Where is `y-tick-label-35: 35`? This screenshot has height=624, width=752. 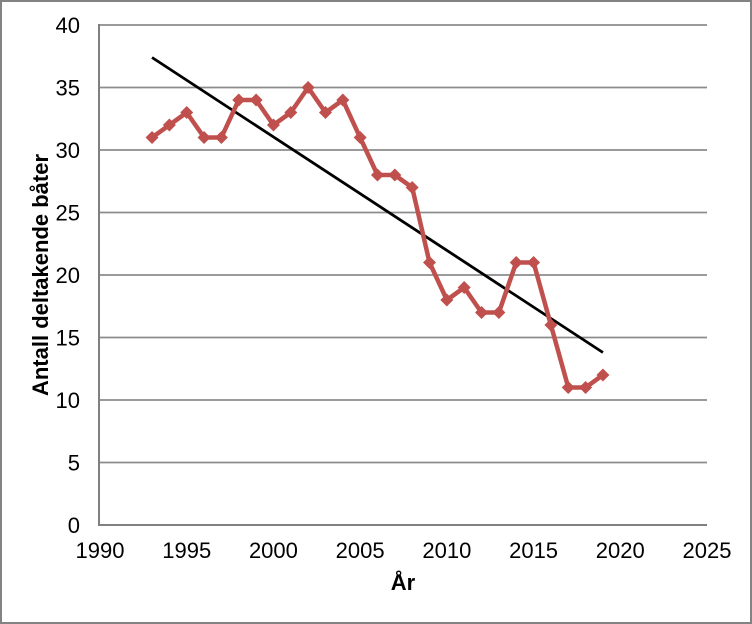
y-tick-label-35: 35 is located at coordinates (68, 88).